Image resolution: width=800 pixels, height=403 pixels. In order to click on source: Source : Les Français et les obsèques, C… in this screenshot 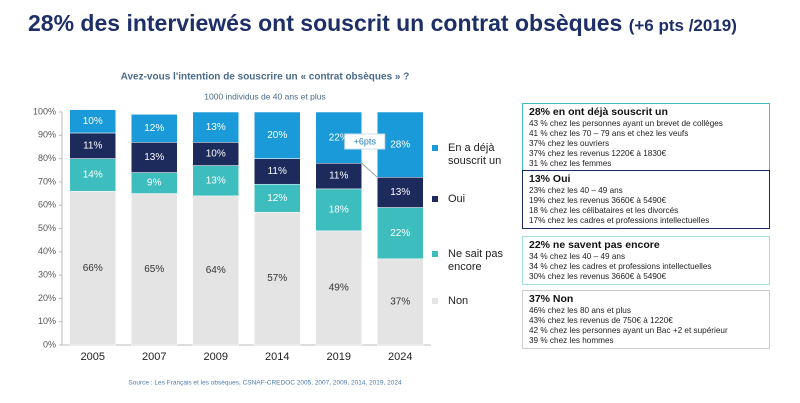, I will do `click(265, 383)`.